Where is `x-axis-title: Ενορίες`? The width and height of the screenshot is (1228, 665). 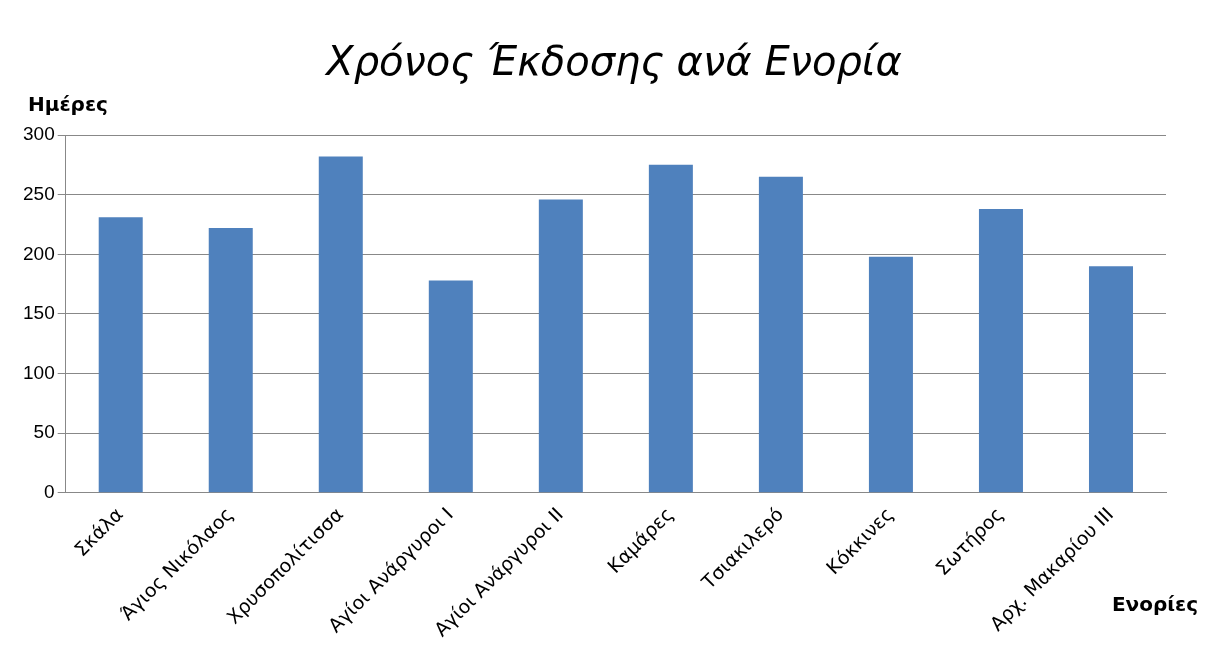
x-axis-title: Ενορίες is located at coordinates (1154, 604).